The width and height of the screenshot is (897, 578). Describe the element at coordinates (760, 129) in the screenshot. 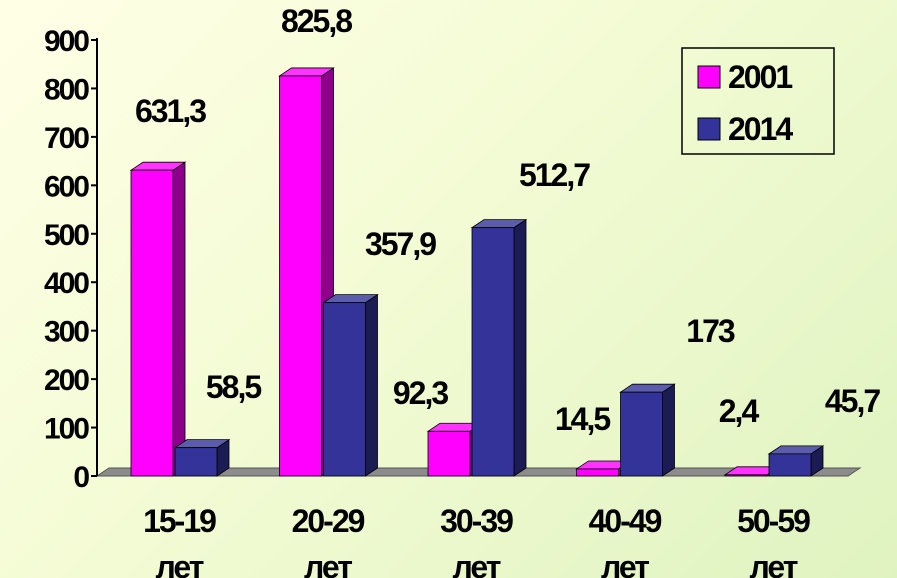

I see `legend-label-2014: 2014` at that location.